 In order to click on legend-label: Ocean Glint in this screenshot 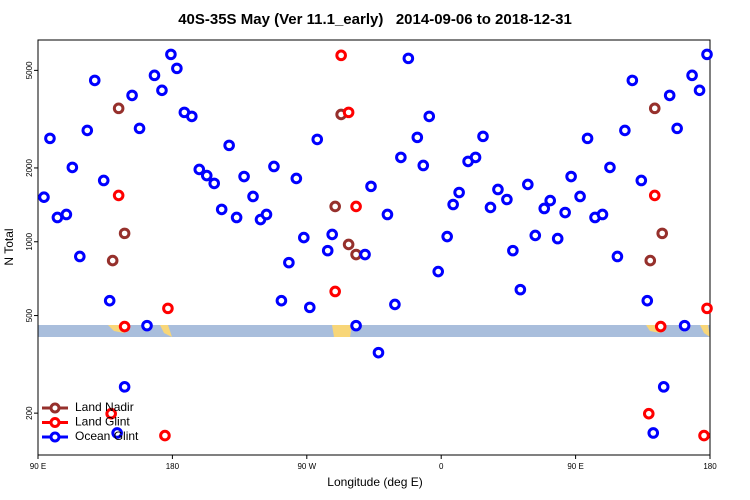, I will do `click(107, 436)`.